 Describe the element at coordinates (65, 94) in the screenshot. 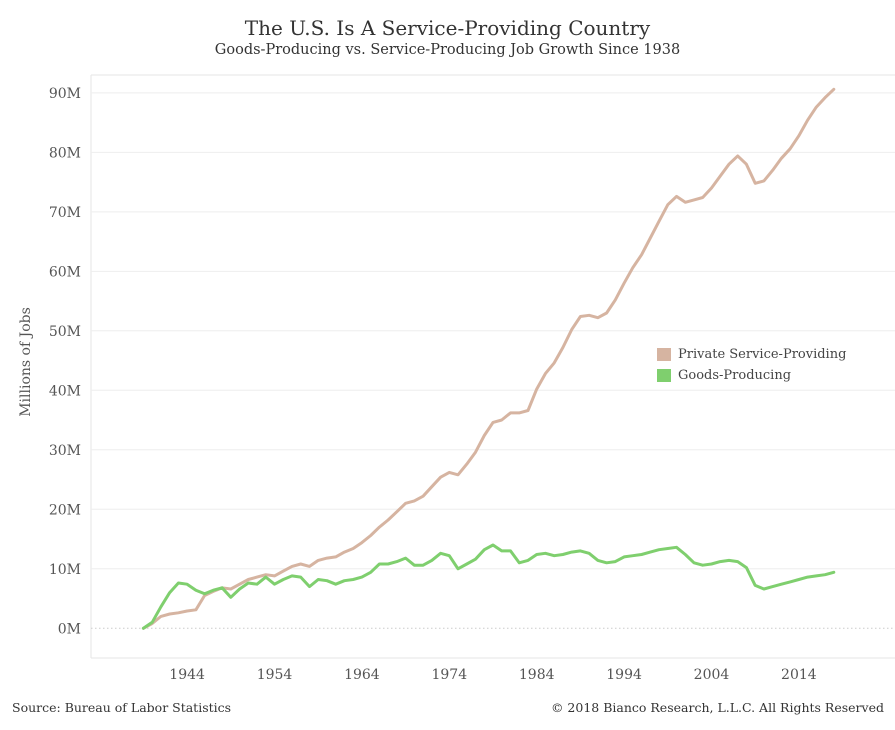

I see `y-tick-label: 90M` at that location.